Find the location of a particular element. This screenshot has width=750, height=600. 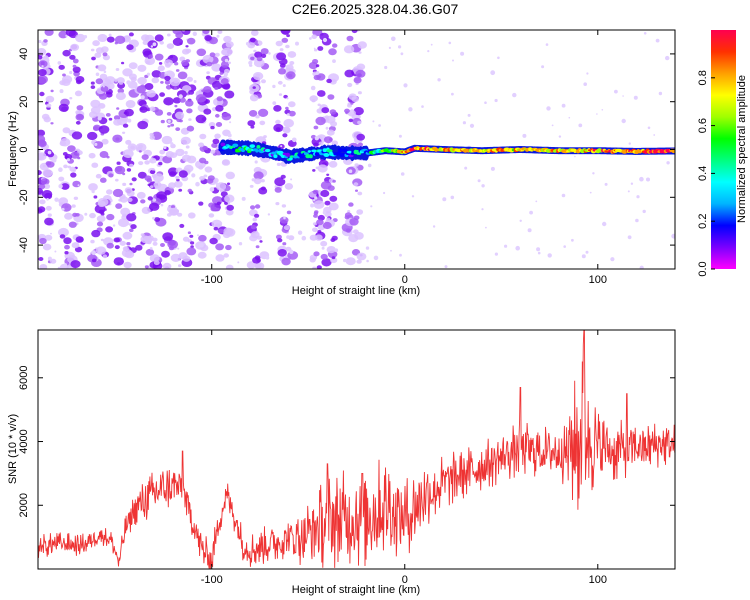

y-tick-label: -20 is located at coordinates (24, 197).